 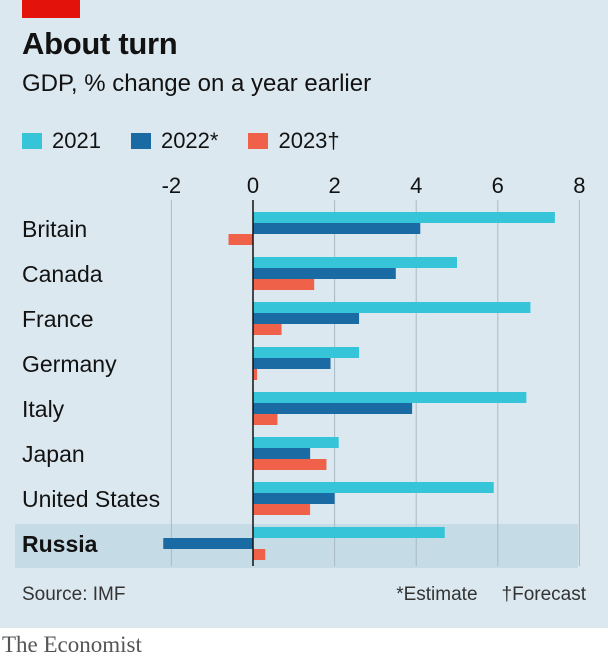 I want to click on bar-2022-united-states, so click(x=294, y=498).